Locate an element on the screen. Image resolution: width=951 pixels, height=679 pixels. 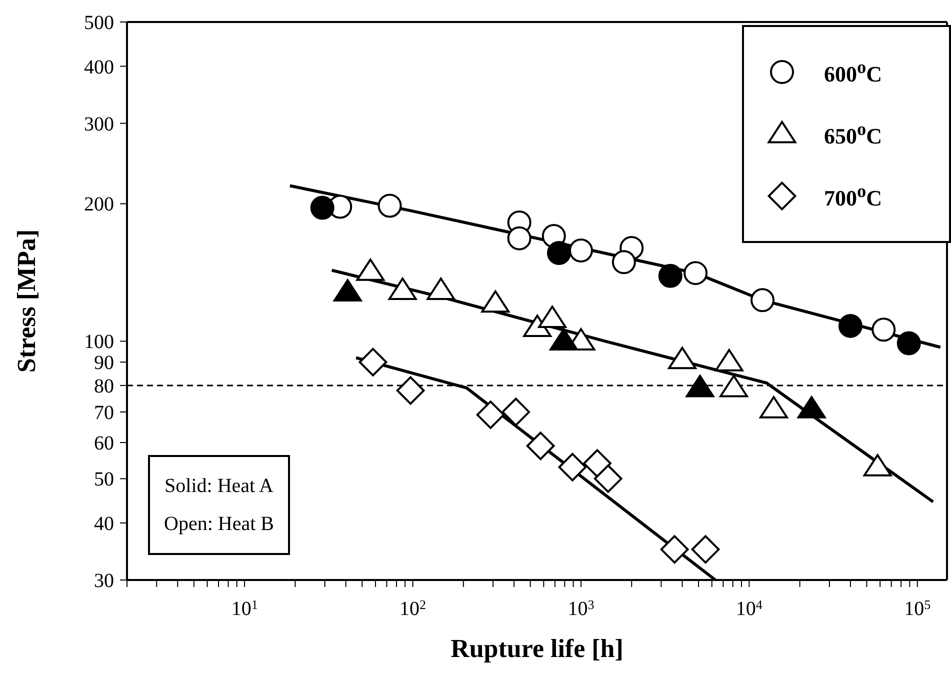
y-tick-label: 50 is located at coordinates (104, 479).